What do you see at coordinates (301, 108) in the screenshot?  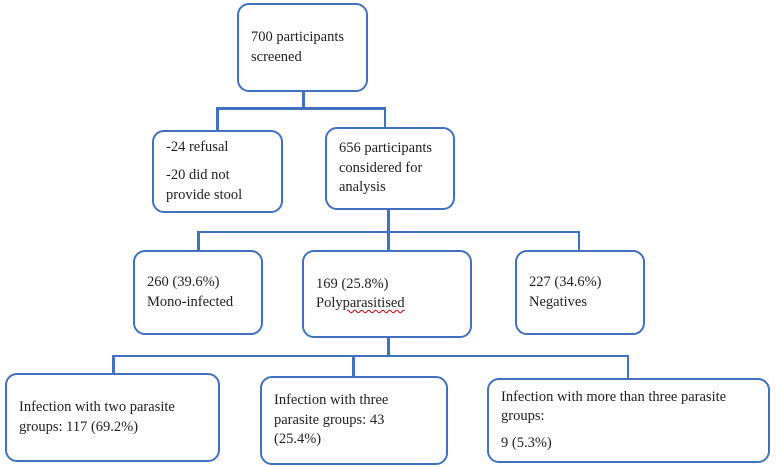 I see `connector-row2-horizontal` at bounding box center [301, 108].